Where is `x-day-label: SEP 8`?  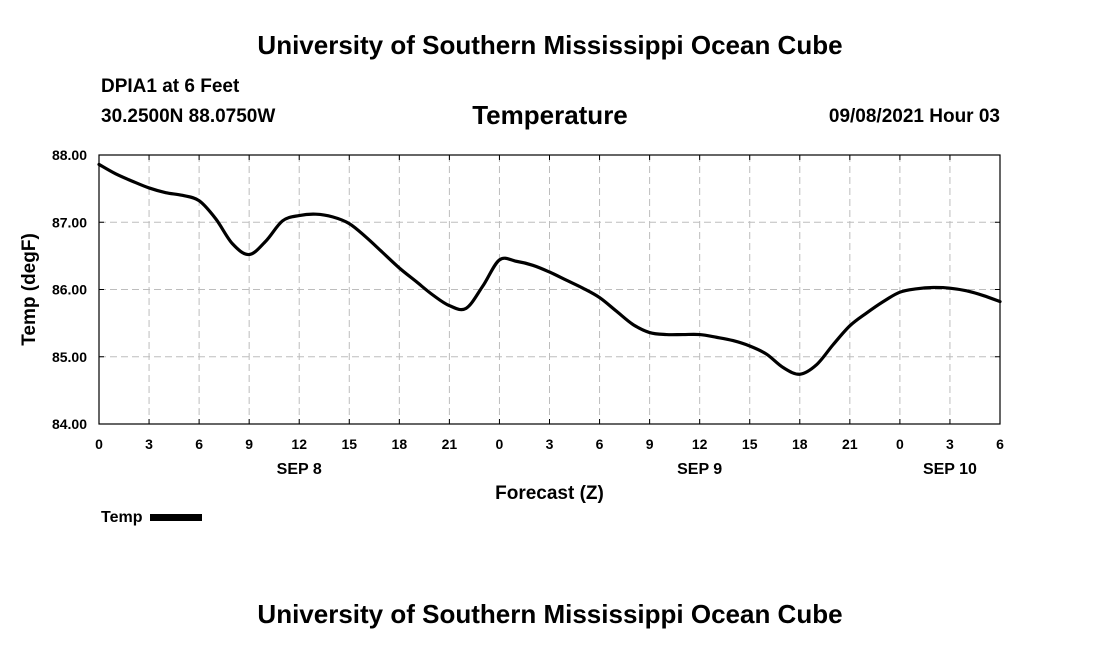
x-day-label: SEP 8 is located at coordinates (299, 469).